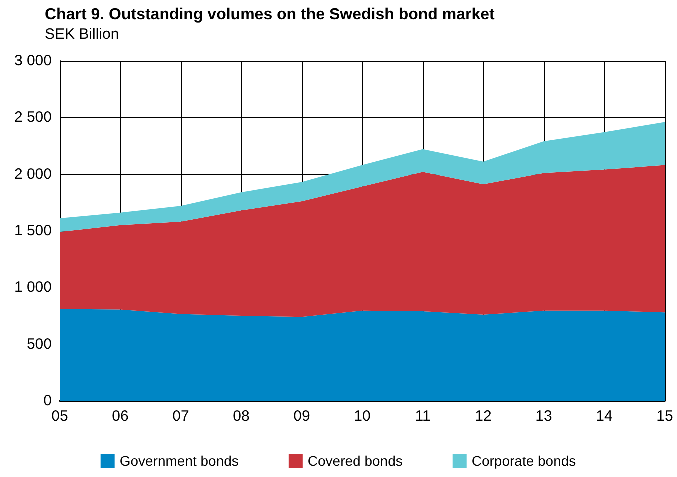  I want to click on x-tick-label: 12, so click(483, 416).